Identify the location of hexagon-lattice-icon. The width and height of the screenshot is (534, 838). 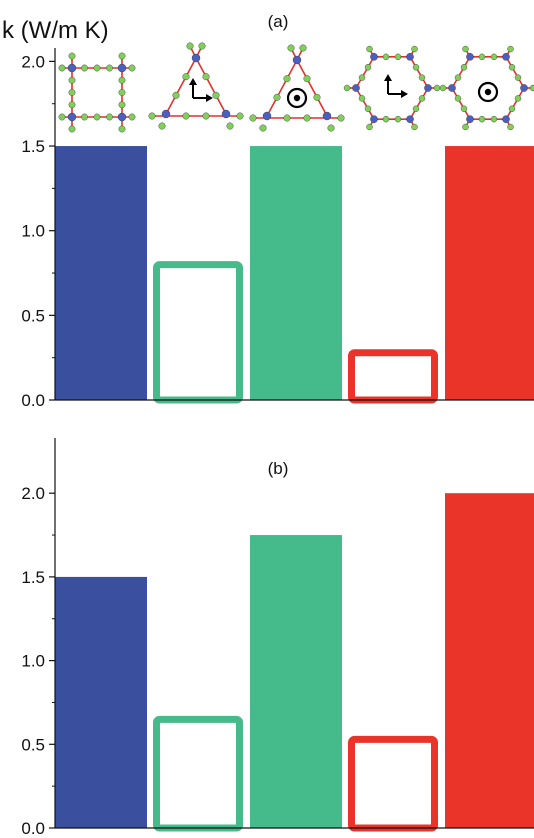
(486, 88).